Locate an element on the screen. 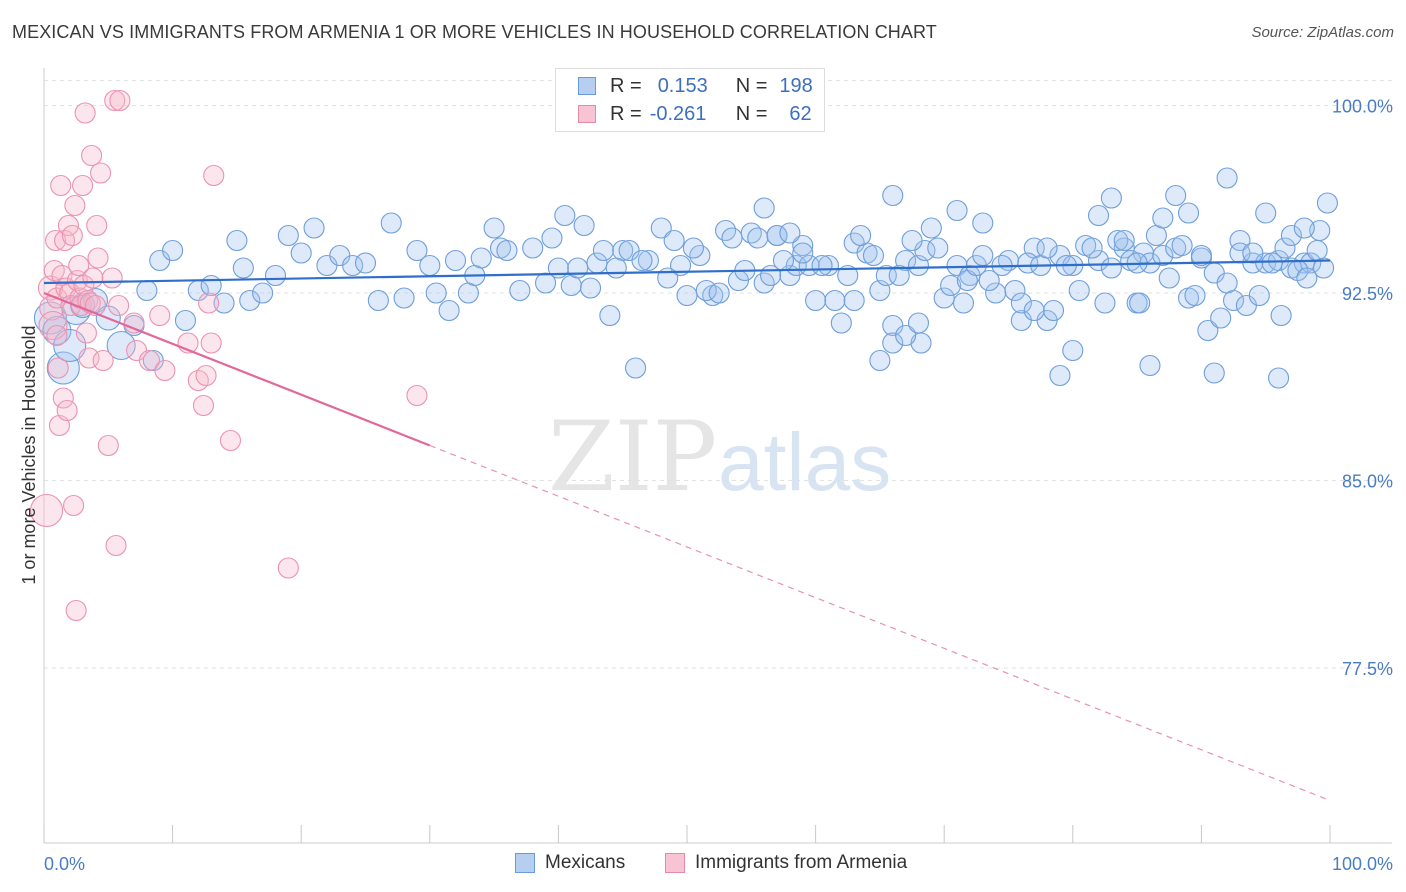 This screenshot has width=1406, height=892. mexicans-swatch-icon is located at coordinates (587, 86).